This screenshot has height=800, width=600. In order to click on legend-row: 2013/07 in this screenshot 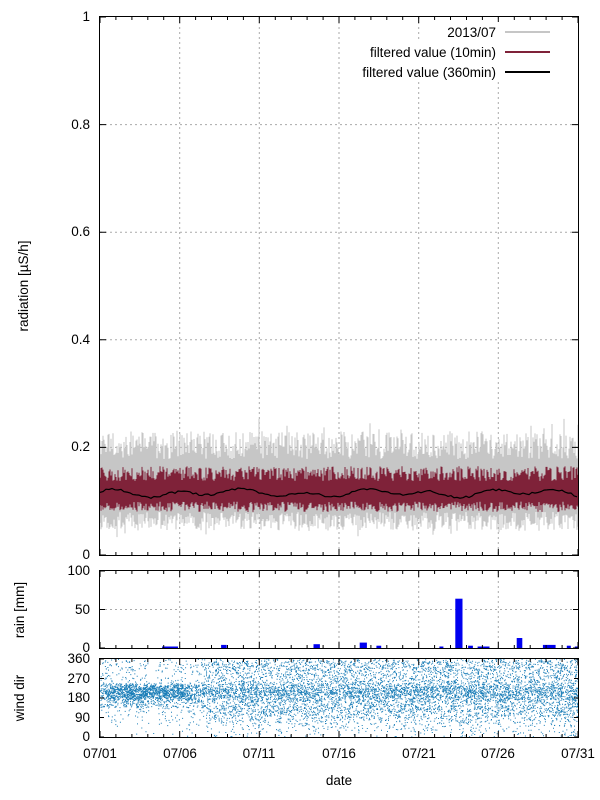, I will do `click(496, 32)`.